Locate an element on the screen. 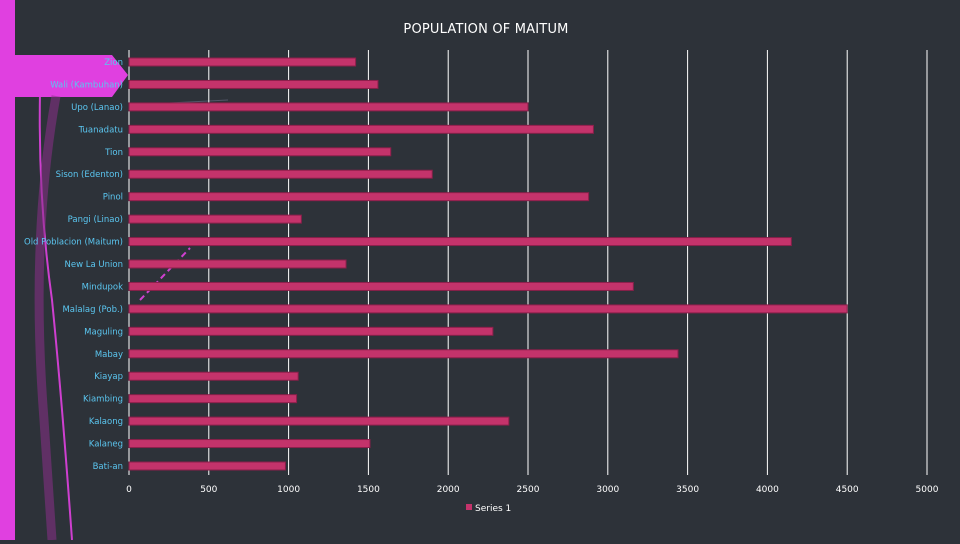 This screenshot has width=960, height=544. category-label: Tion is located at coordinates (113, 153).